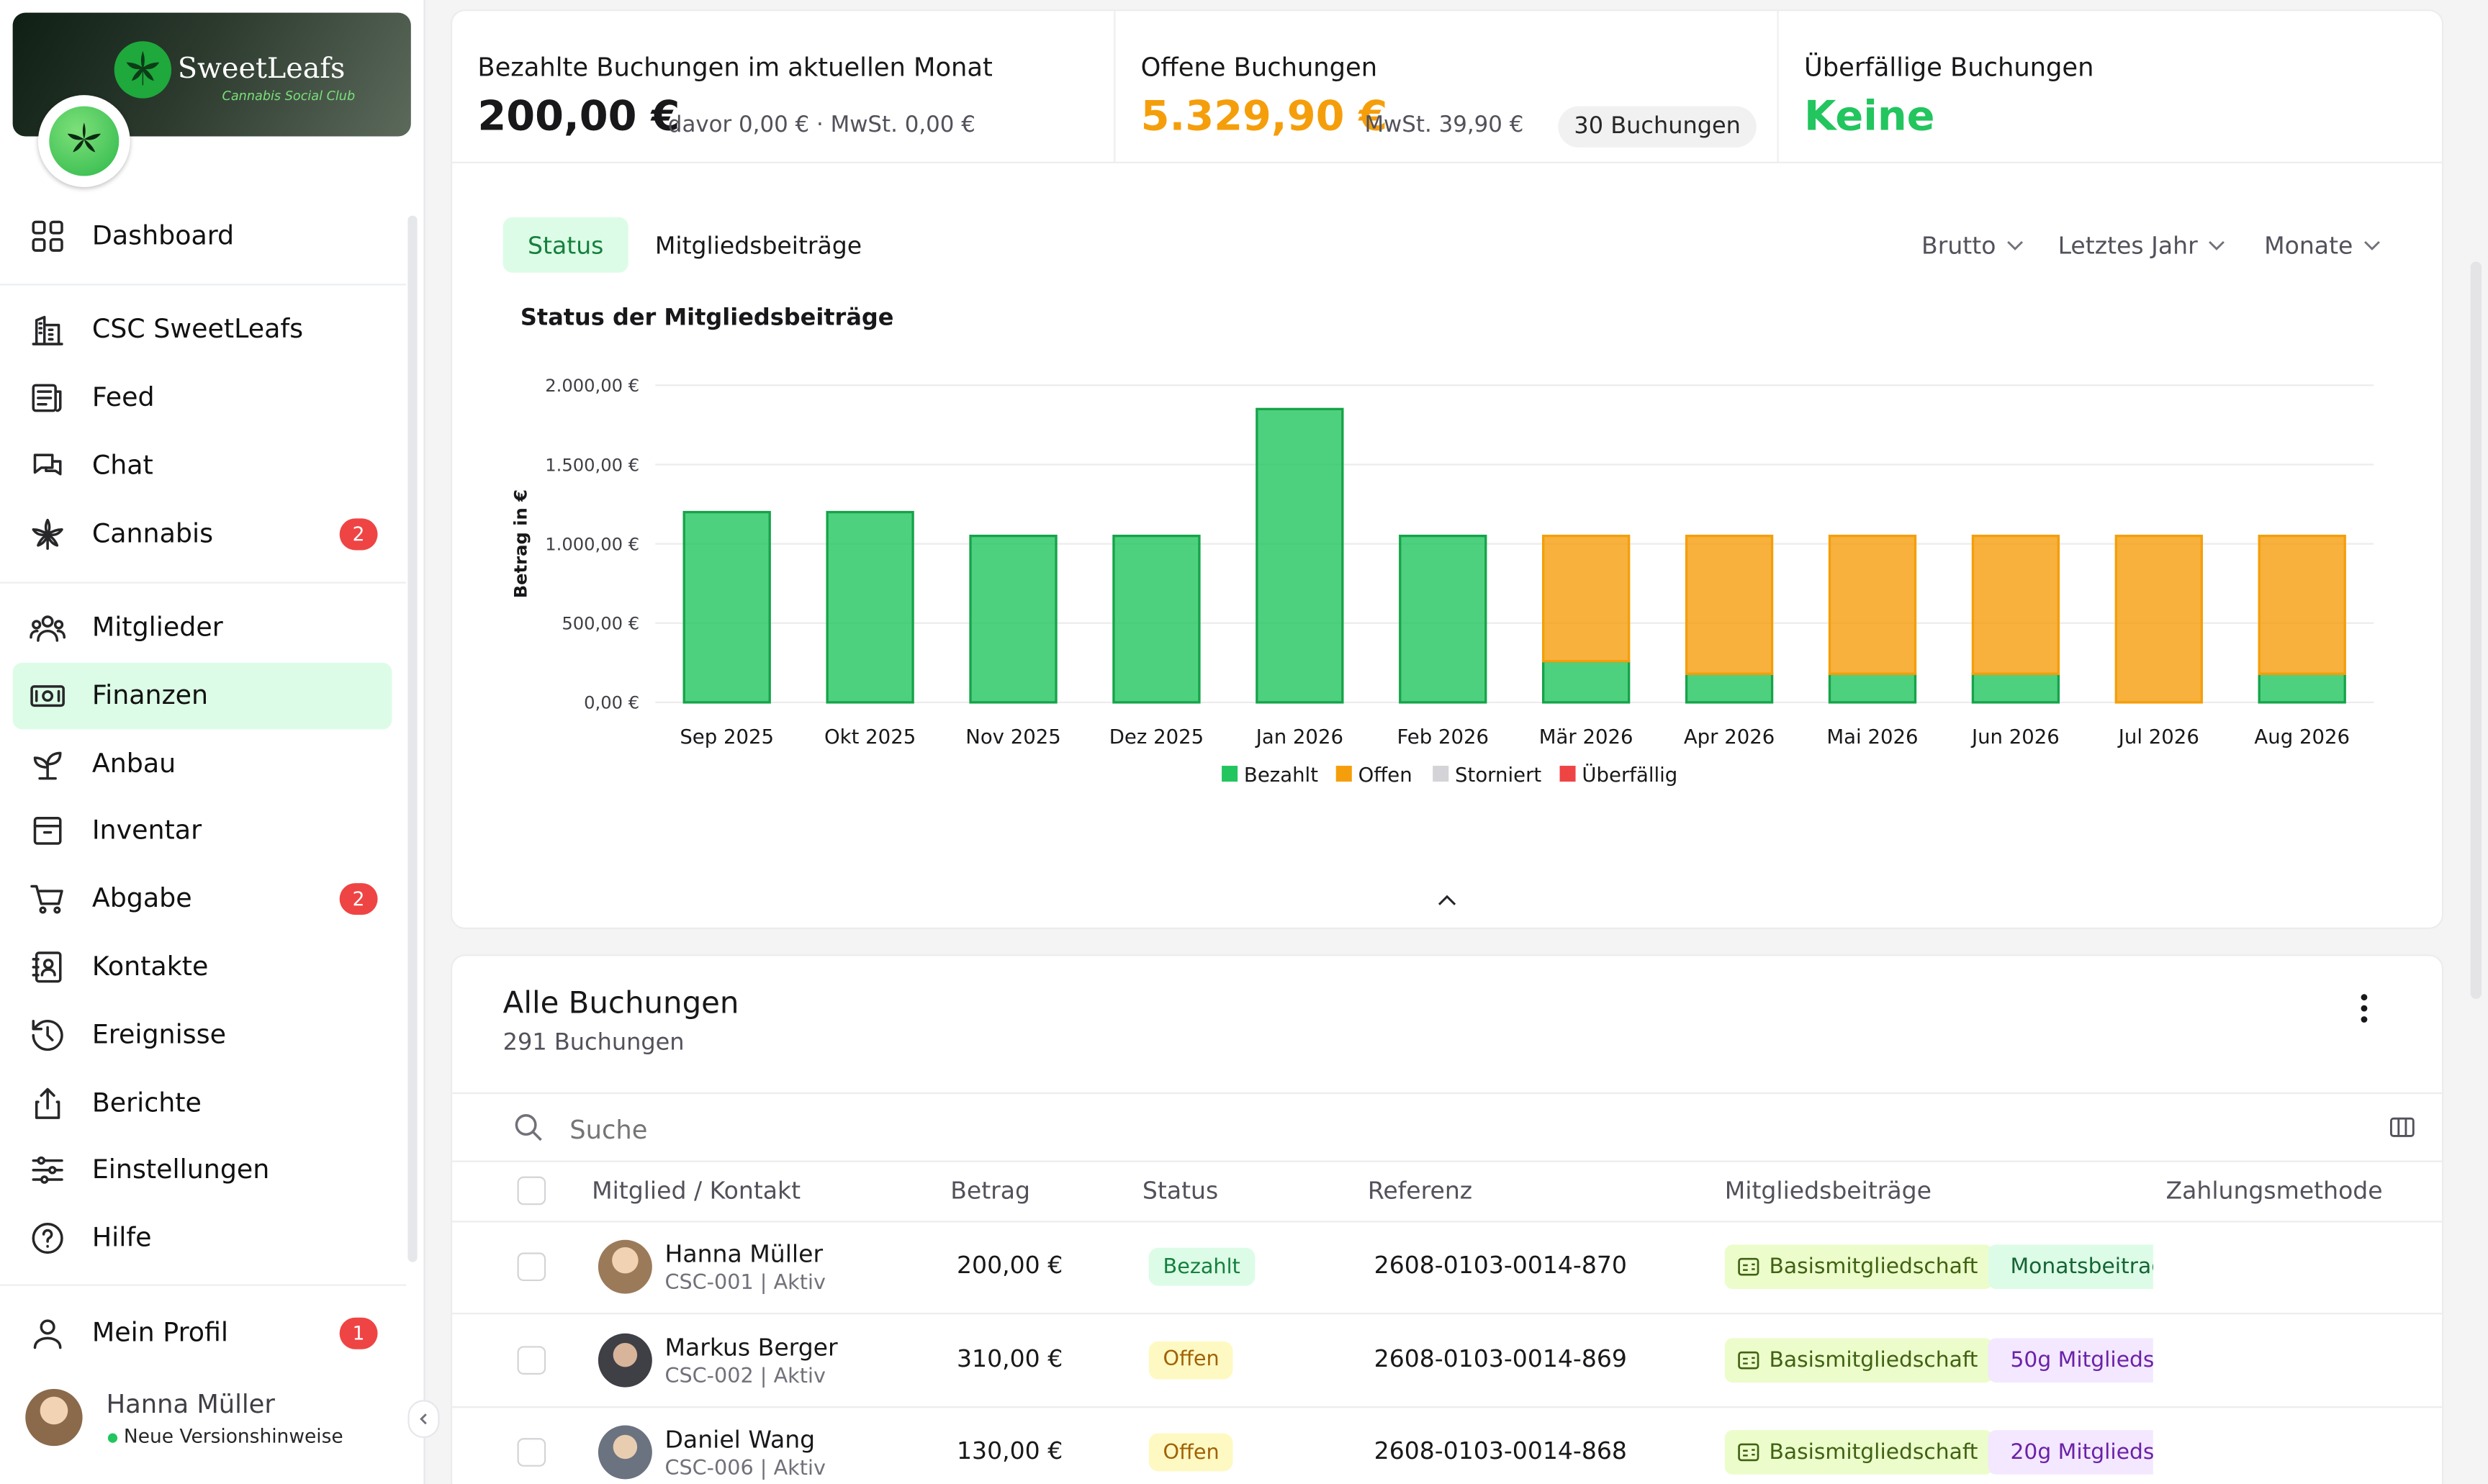 This screenshot has height=1484, width=2488. What do you see at coordinates (1281, 775) in the screenshot?
I see `legend-item: Bezahlt` at bounding box center [1281, 775].